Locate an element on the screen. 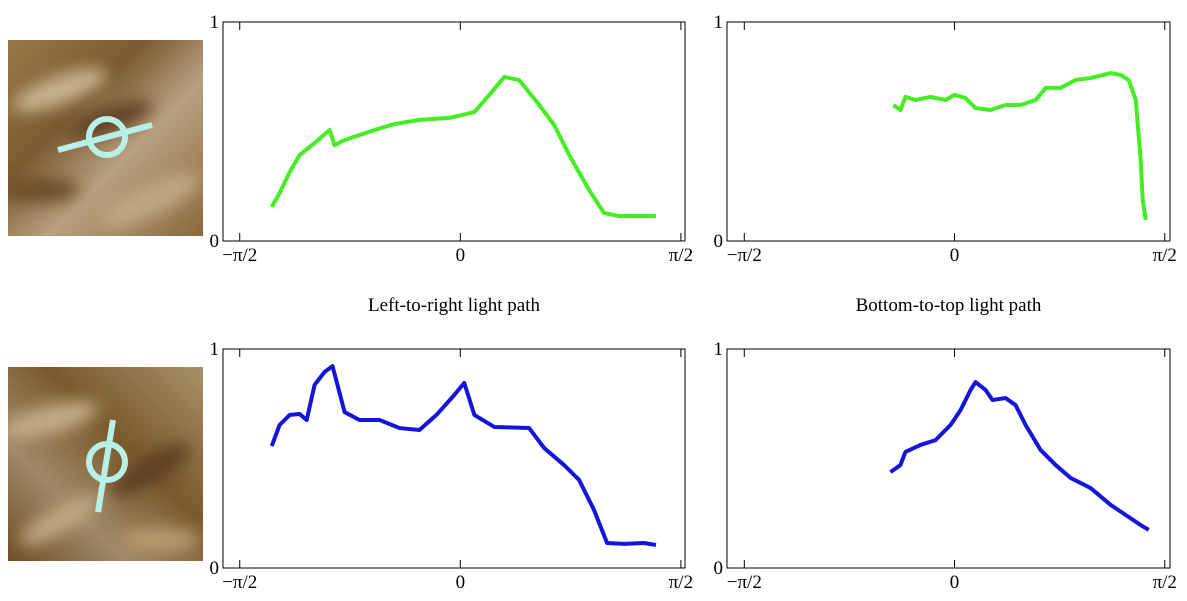 The image size is (1187, 601). caption: Left-to-right light path is located at coordinates (454, 305).